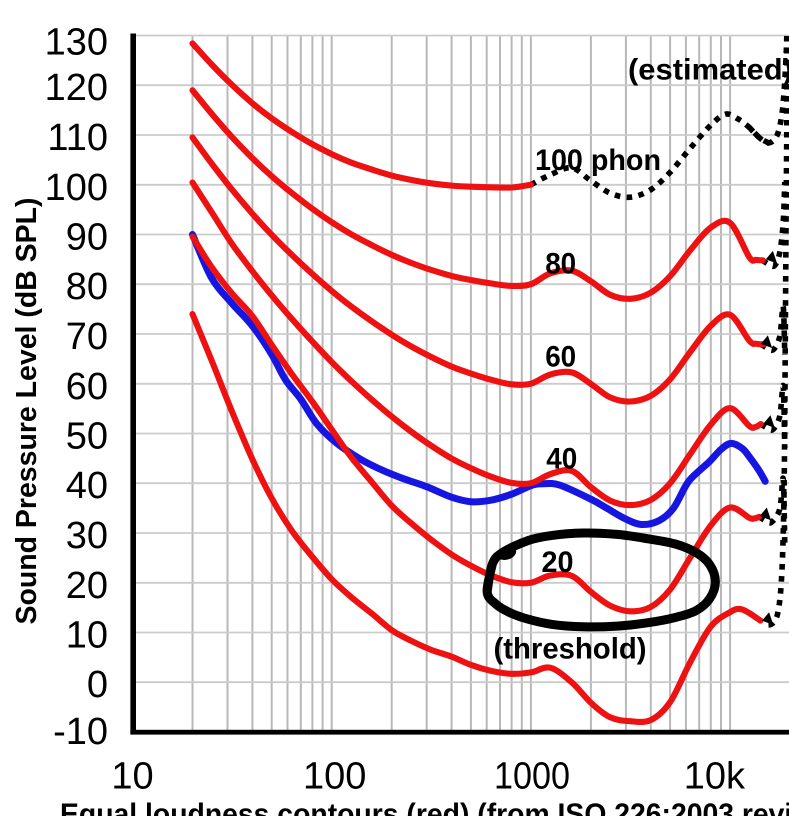  Describe the element at coordinates (80, 732) in the screenshot. I see `svg-text: -10` at that location.